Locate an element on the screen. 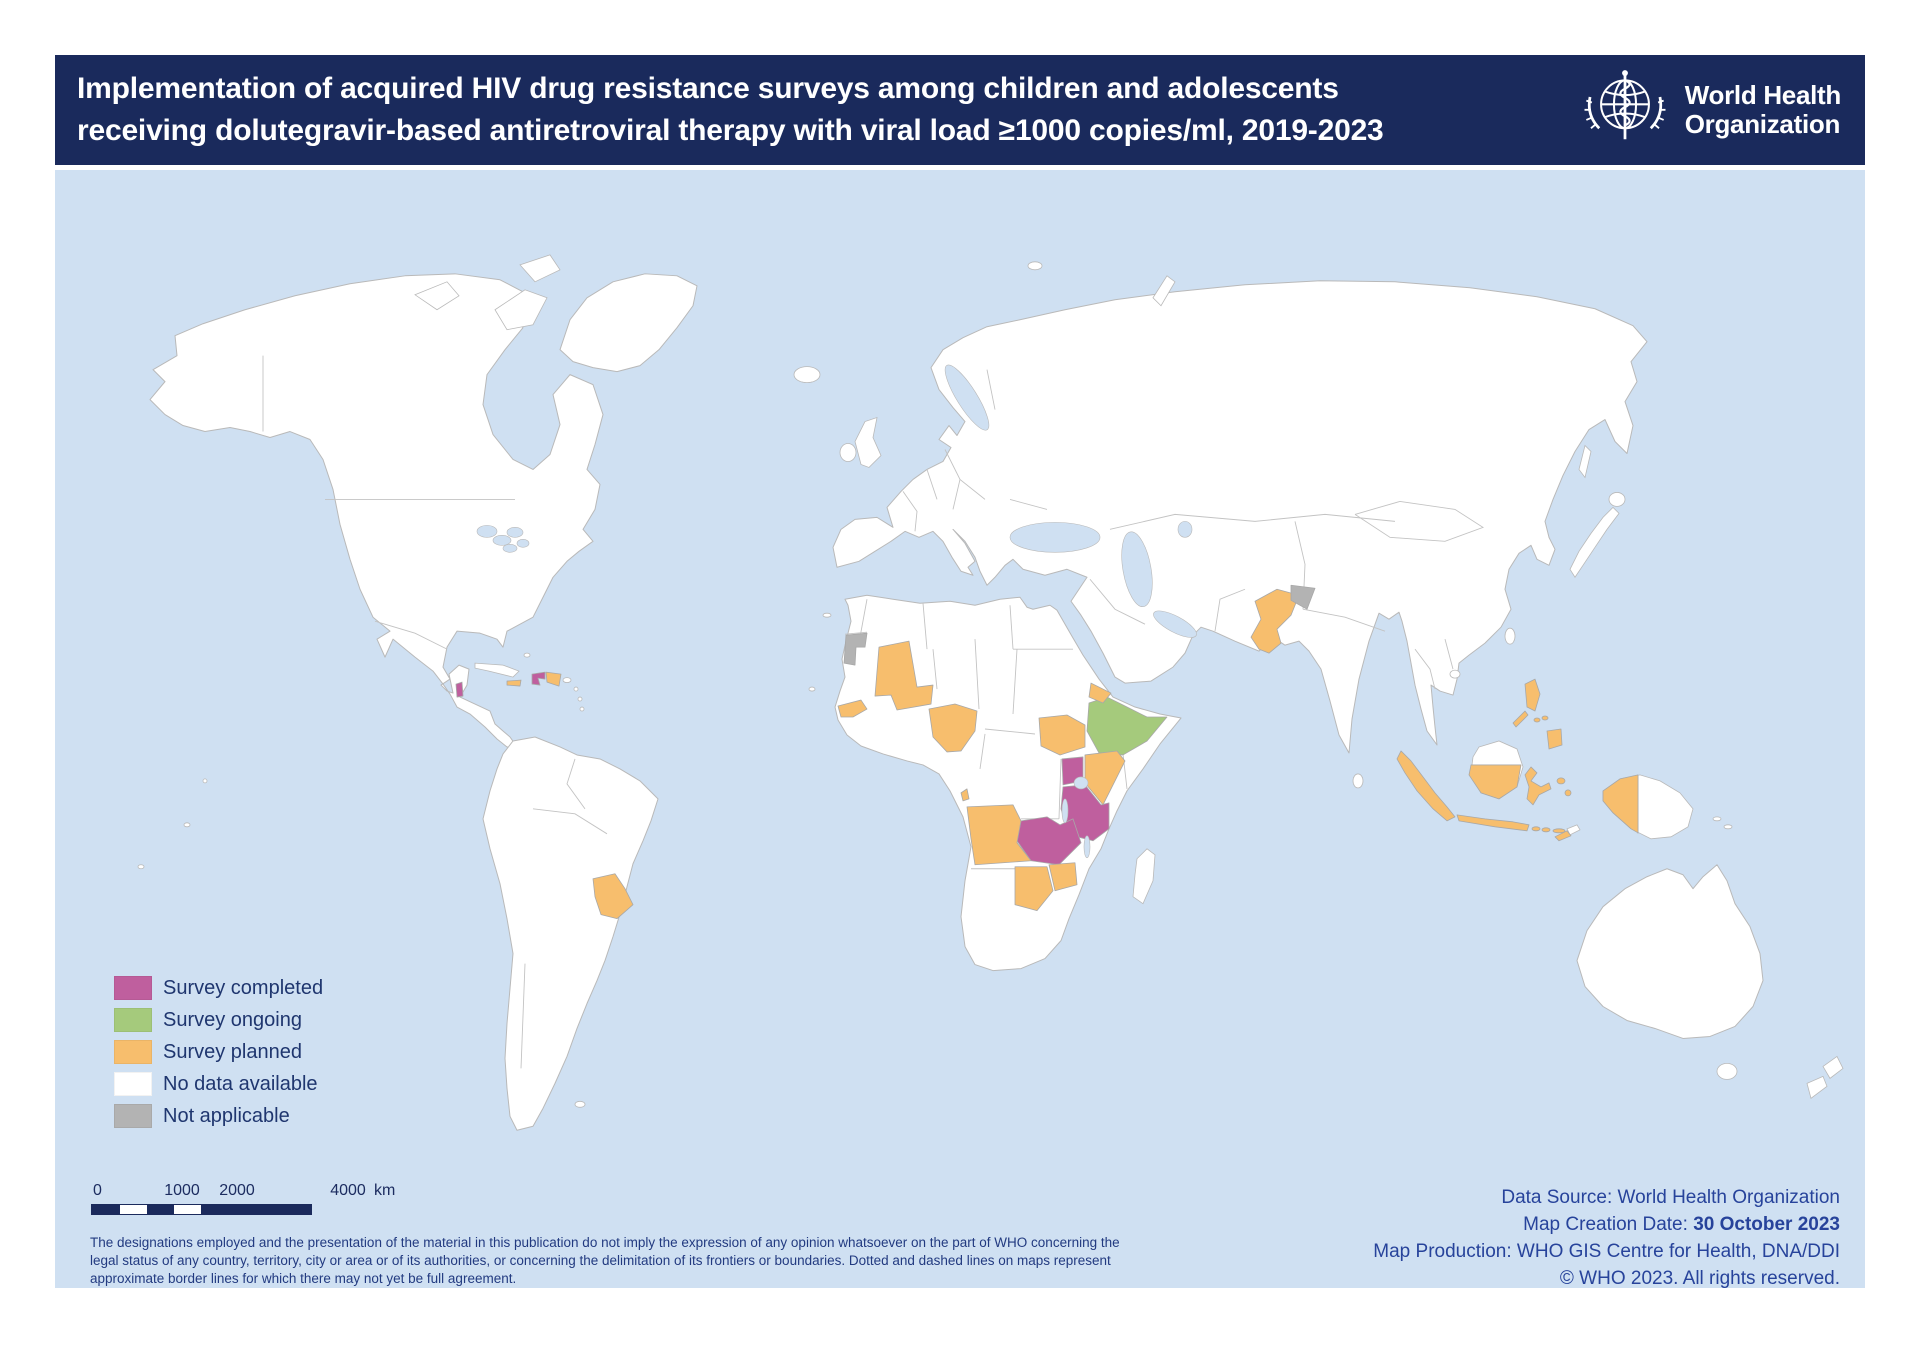 Image resolution: width=1920 pixels, height=1357 pixels. legend-item-no-data: No data available is located at coordinates (218, 1084).